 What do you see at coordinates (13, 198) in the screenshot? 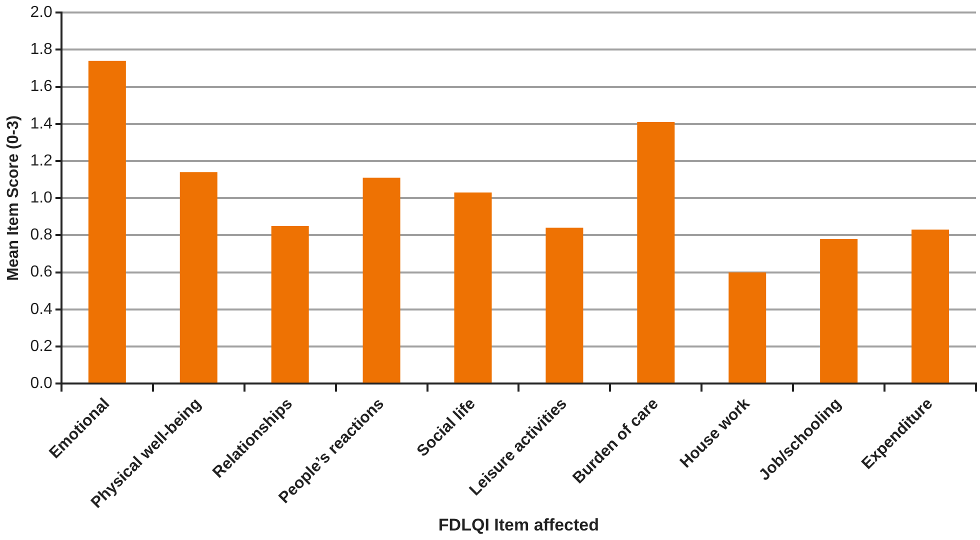
I see `y-axis-title: Mean Item Score (0-3)` at bounding box center [13, 198].